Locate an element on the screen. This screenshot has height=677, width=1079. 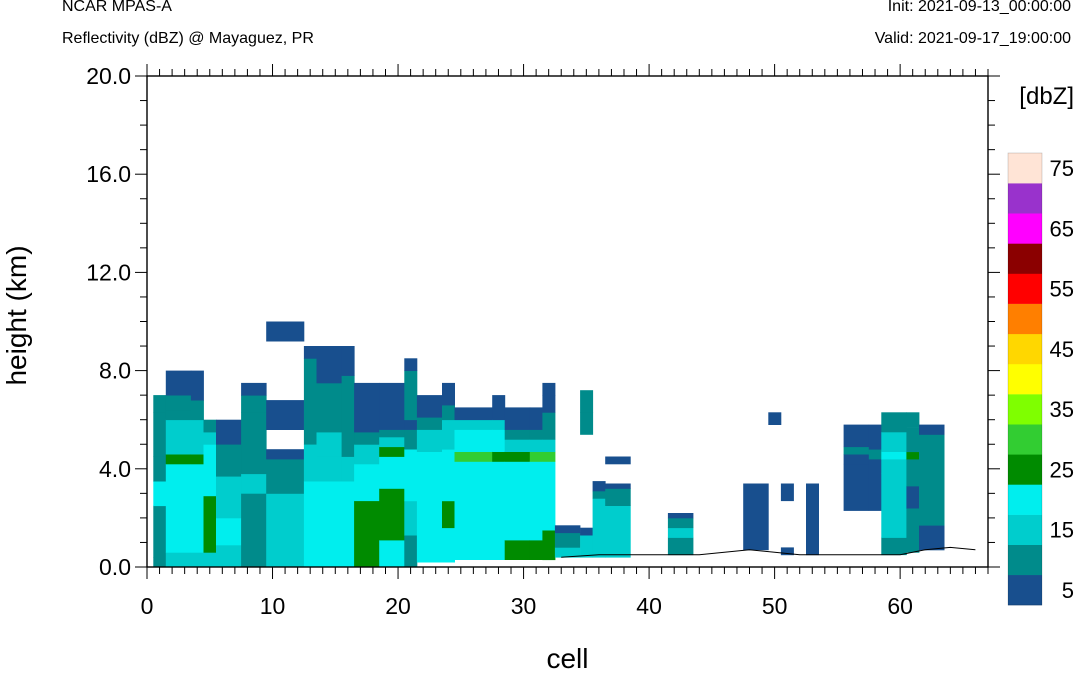
model-title: NCAR MPAS-A is located at coordinates (117, 7).